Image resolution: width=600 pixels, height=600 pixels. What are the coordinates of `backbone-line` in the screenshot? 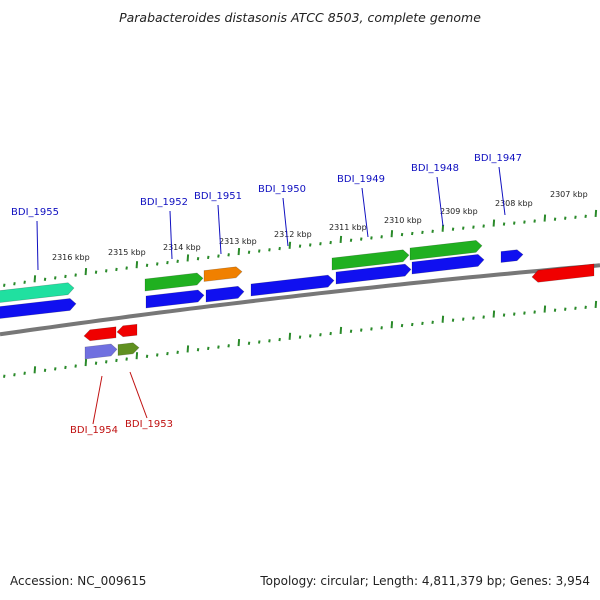 It's located at (300, 300).